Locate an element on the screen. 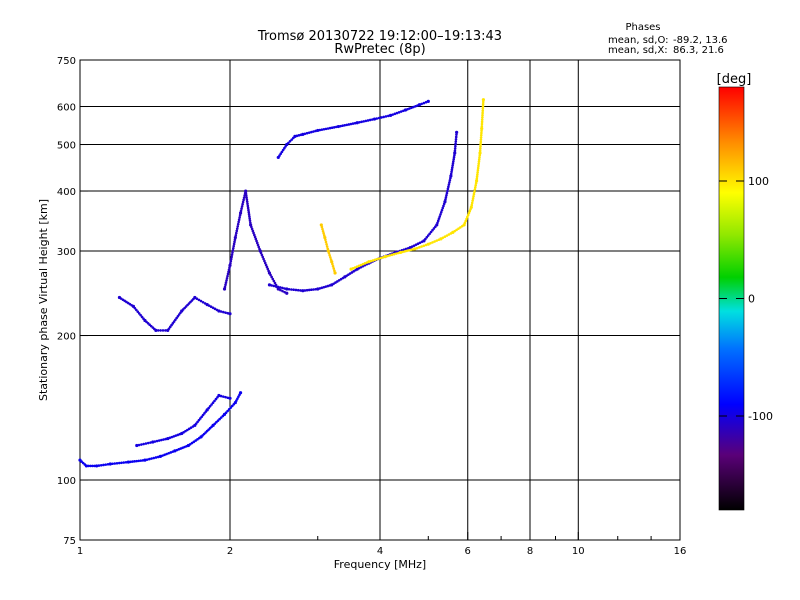 The image size is (800, 600). x-tick-label: 4 is located at coordinates (380, 551).